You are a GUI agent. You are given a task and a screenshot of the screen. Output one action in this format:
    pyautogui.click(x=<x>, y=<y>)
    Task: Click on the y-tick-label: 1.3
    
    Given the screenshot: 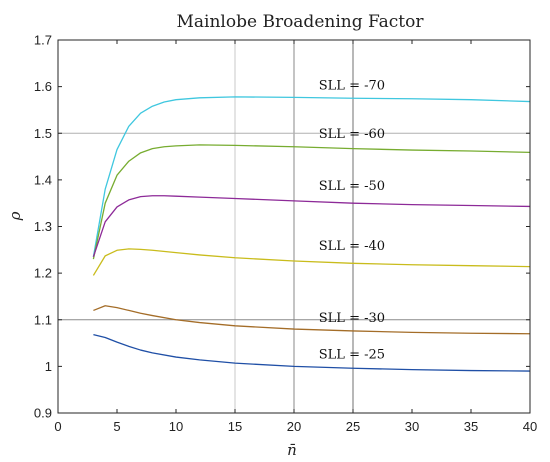 What is the action you would take?
    pyautogui.click(x=43, y=226)
    